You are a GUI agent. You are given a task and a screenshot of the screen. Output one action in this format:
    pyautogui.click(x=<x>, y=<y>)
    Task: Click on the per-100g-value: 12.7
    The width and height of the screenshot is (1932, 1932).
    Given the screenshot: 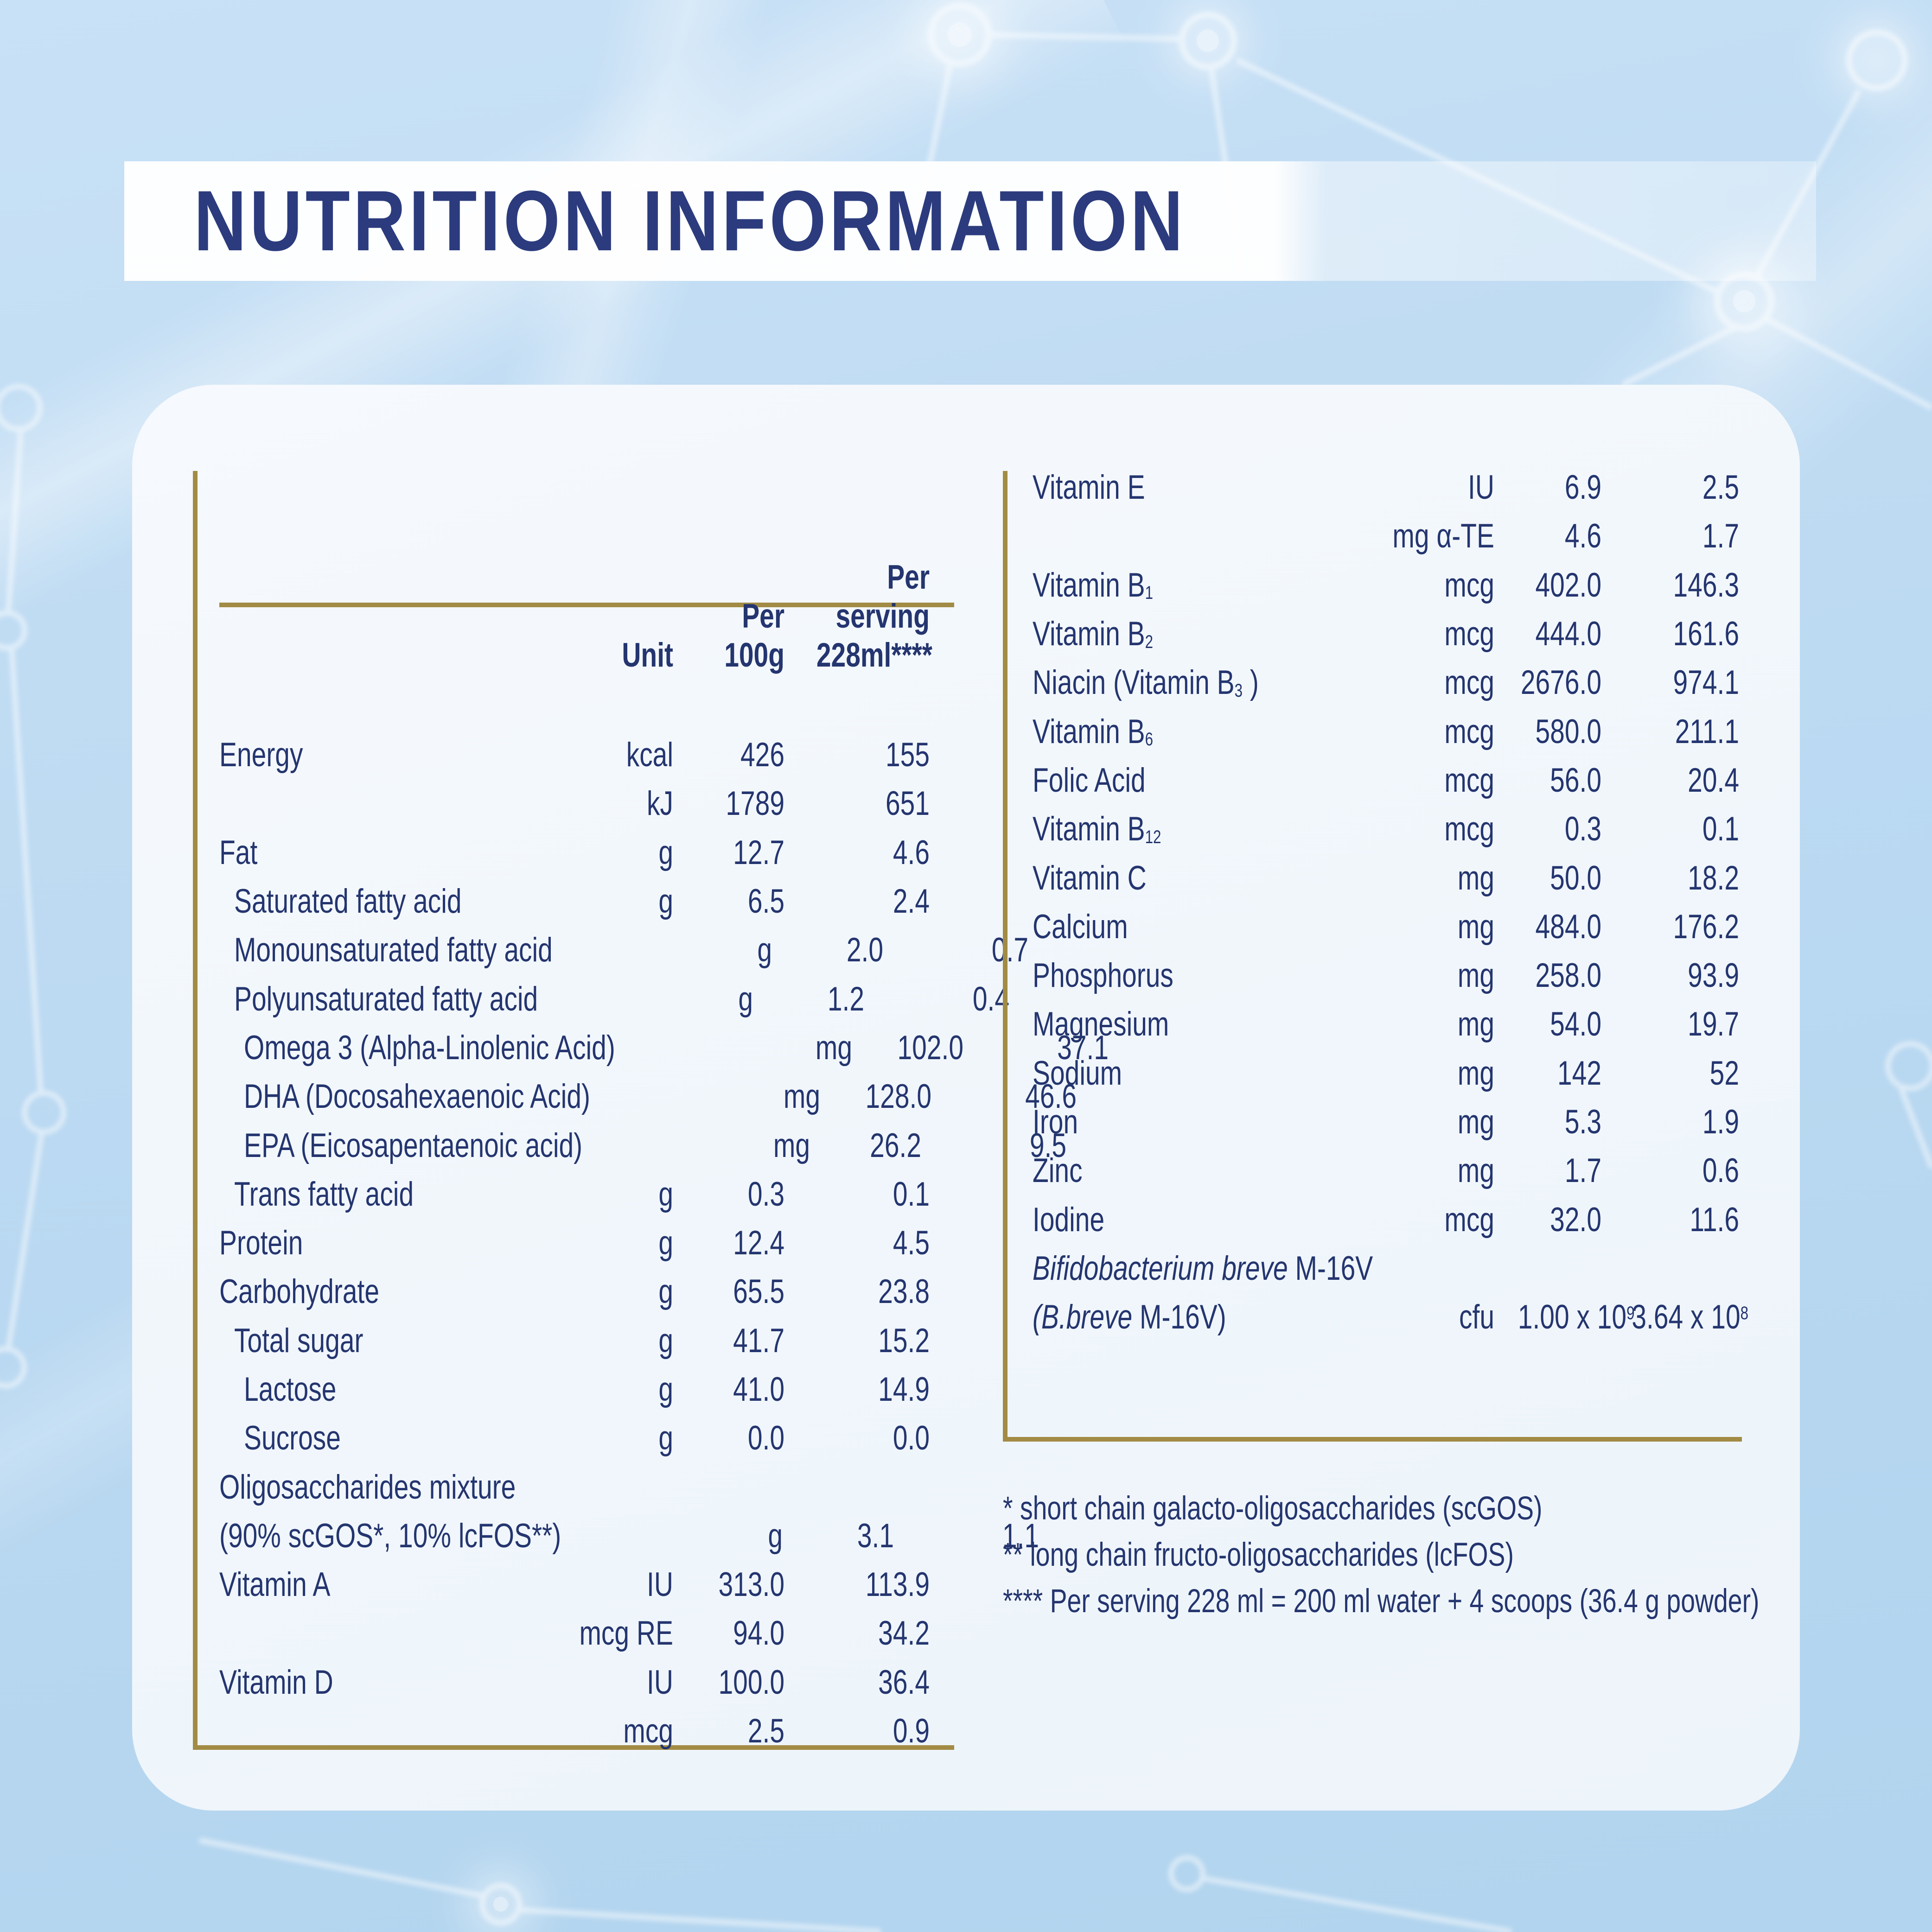 What is the action you would take?
    pyautogui.click(x=759, y=852)
    